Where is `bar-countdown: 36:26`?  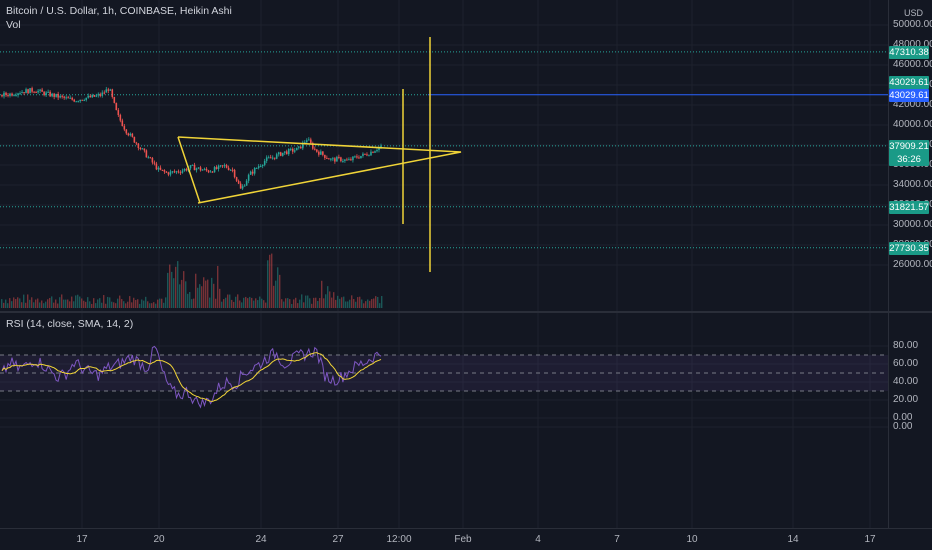
bar-countdown: 36:26 is located at coordinates (909, 159).